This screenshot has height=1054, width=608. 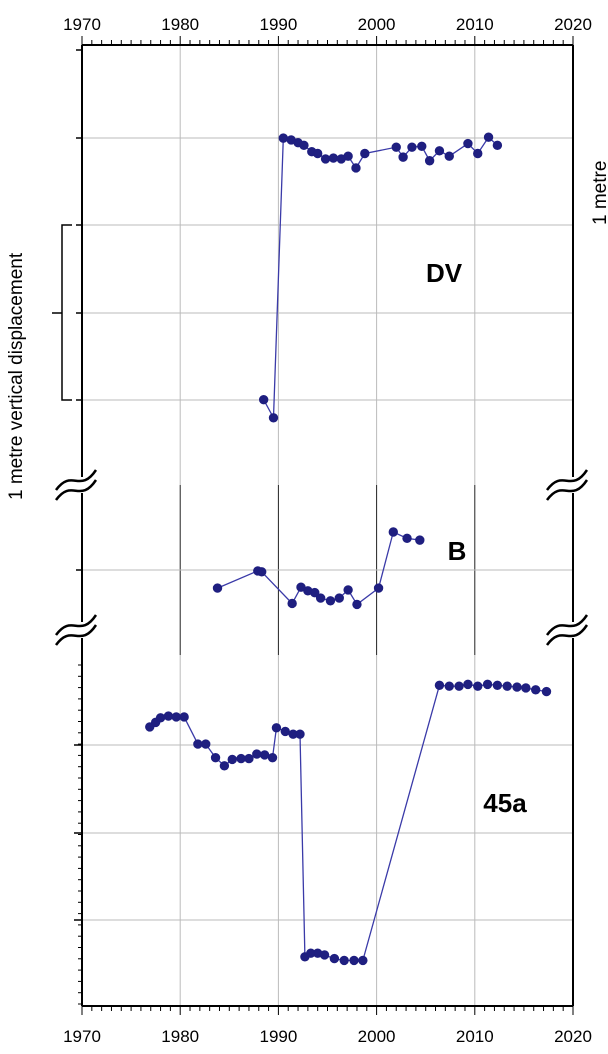 What do you see at coordinates (278, 24) in the screenshot?
I see `x-tick-label-top: 1990` at bounding box center [278, 24].